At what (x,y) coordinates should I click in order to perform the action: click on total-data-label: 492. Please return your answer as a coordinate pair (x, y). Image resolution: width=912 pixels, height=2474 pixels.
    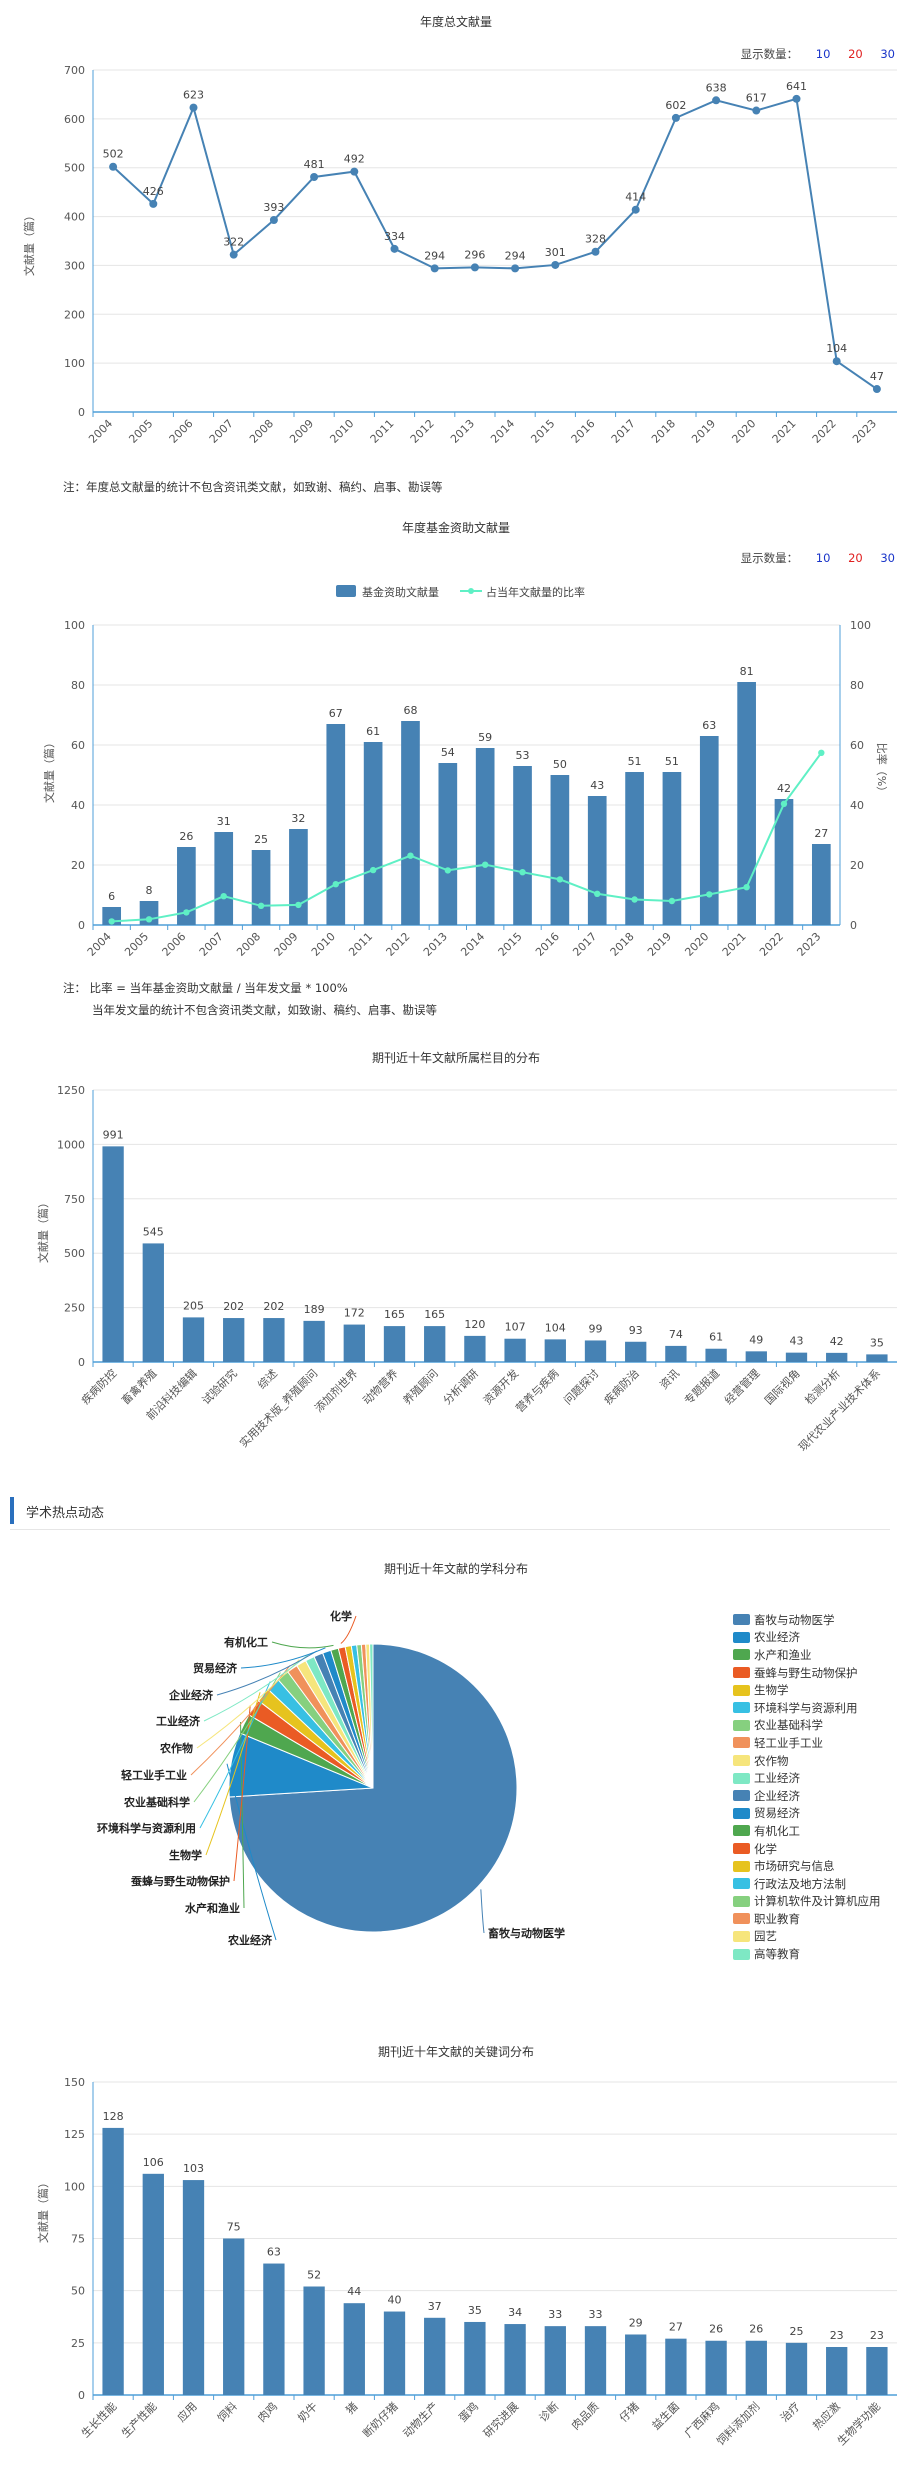
    Looking at the image, I should click on (354, 159).